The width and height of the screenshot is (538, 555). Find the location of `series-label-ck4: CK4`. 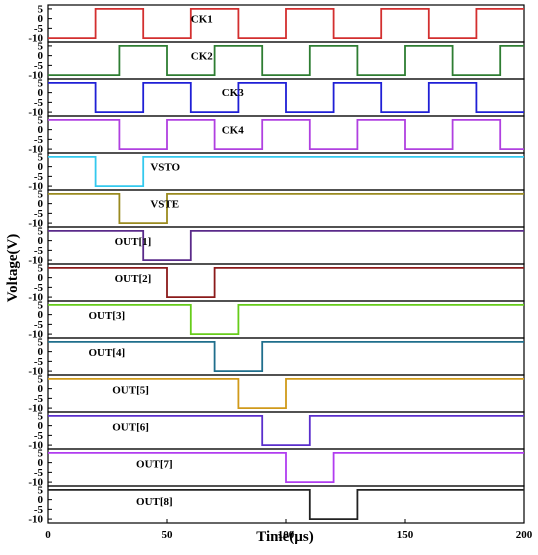

series-label-ck4: CK4 is located at coordinates (233, 131).